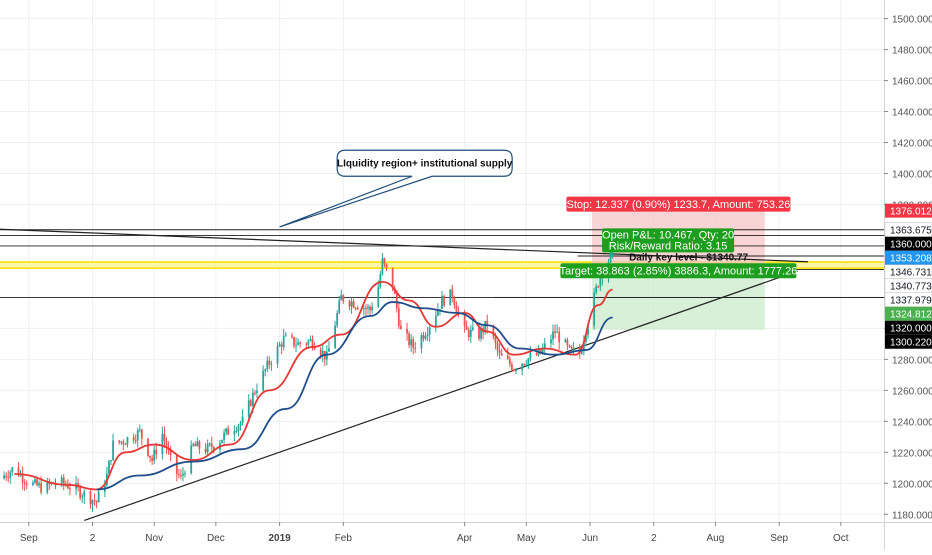 This screenshot has height=555, width=932. What do you see at coordinates (912, 360) in the screenshot?
I see `y-tick-label: 1280.000` at bounding box center [912, 360].